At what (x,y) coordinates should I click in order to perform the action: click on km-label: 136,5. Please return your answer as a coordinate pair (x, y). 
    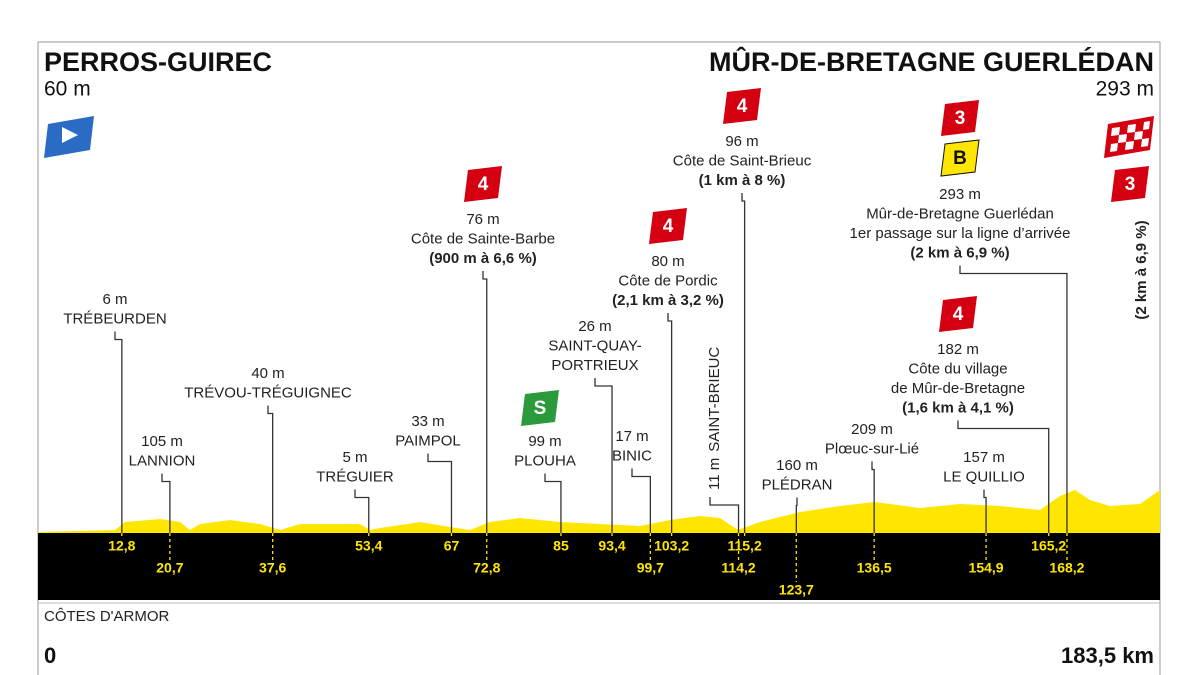
    Looking at the image, I should click on (874, 568).